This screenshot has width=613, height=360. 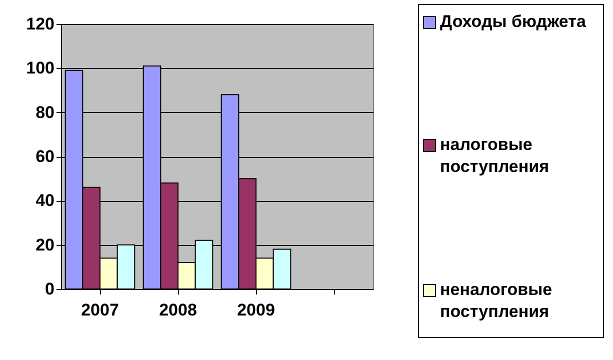 I want to click on legend-label: Доходы бюджета, so click(x=513, y=22).